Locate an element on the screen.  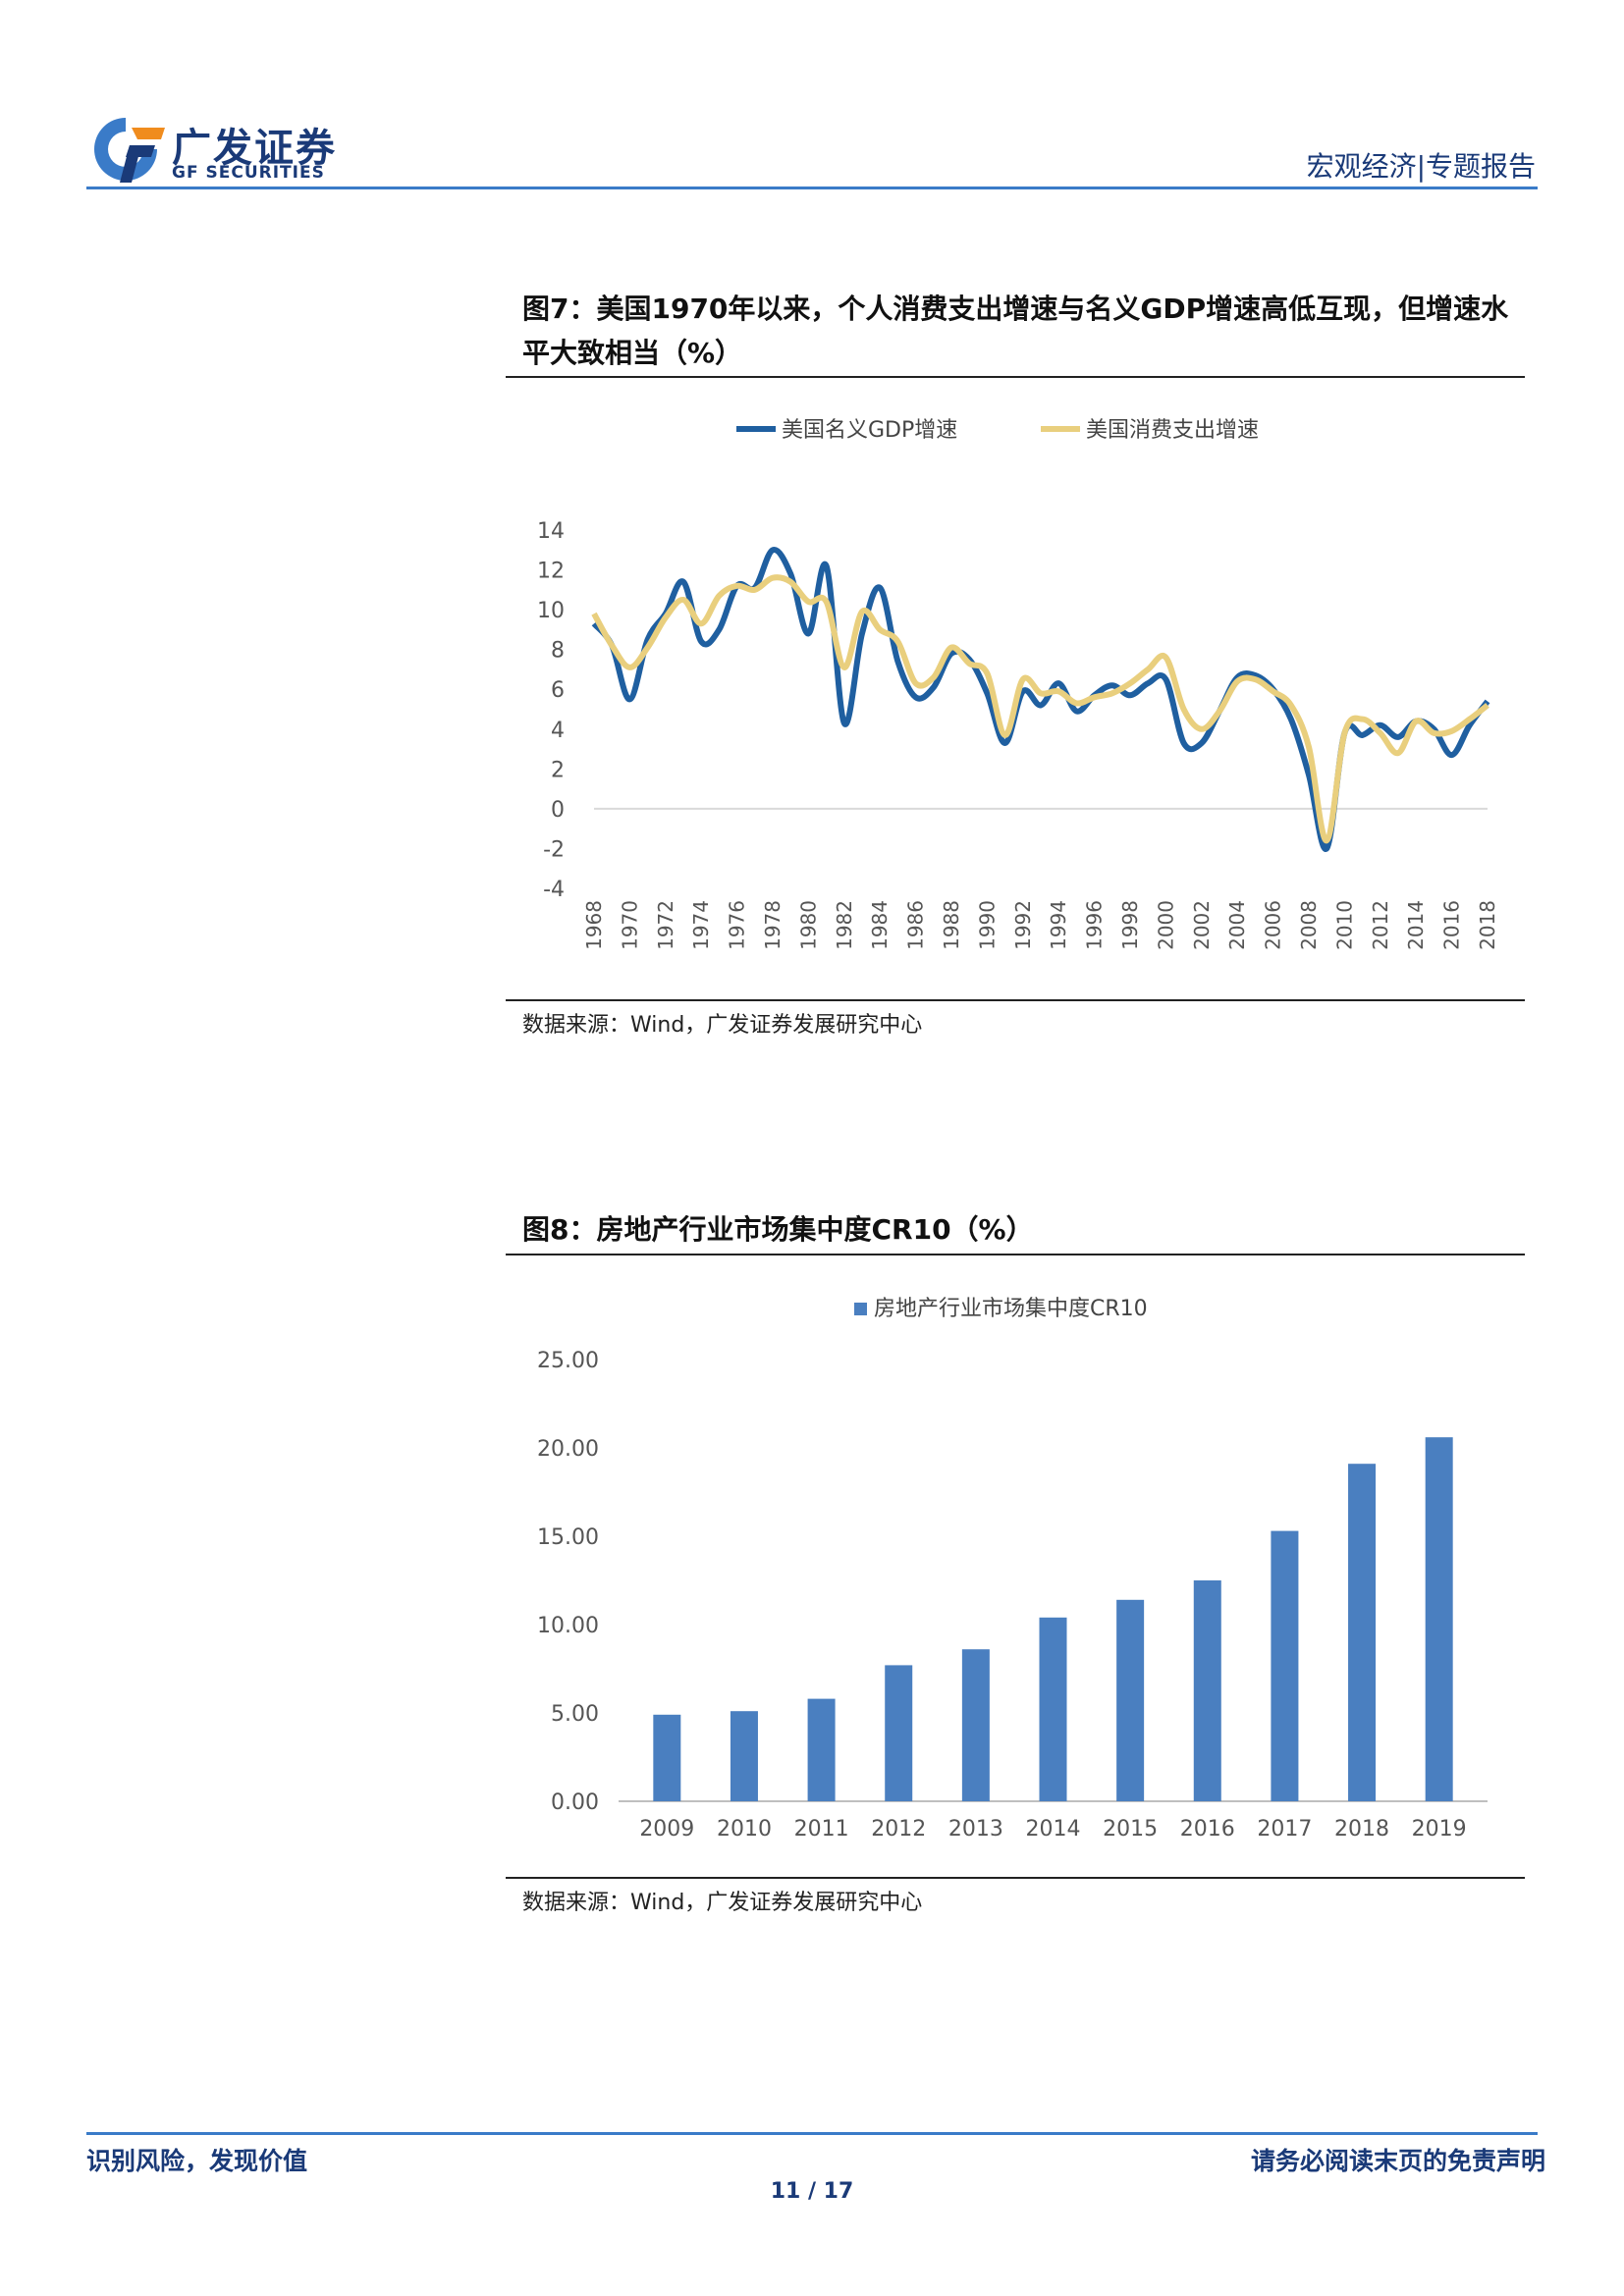
x-tick-label: 1976 is located at coordinates (737, 925).